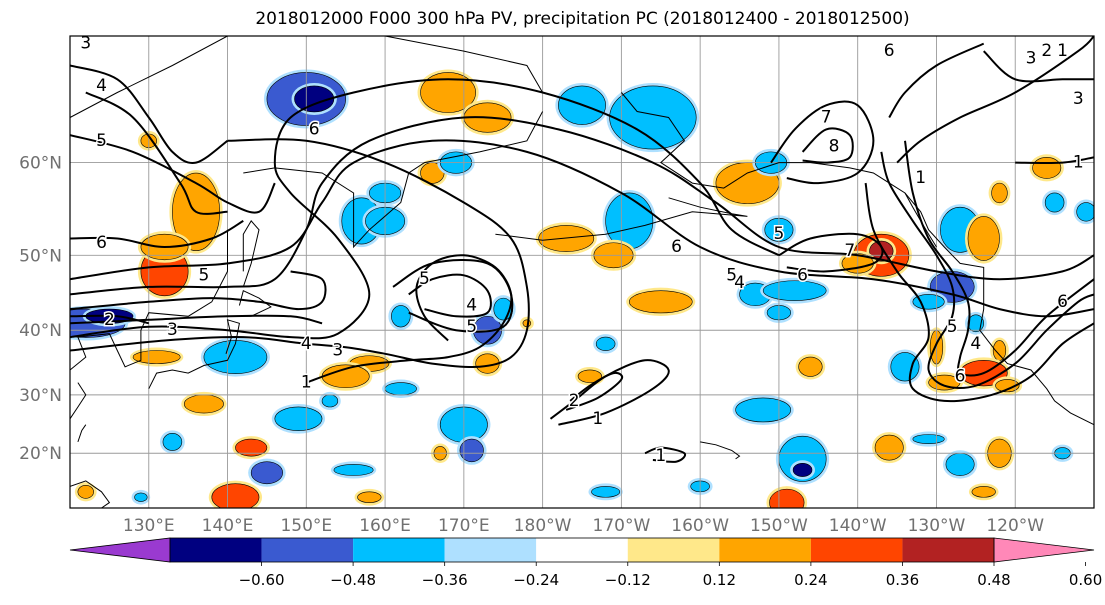  I want to click on contour-label-23: 8, so click(834, 146).